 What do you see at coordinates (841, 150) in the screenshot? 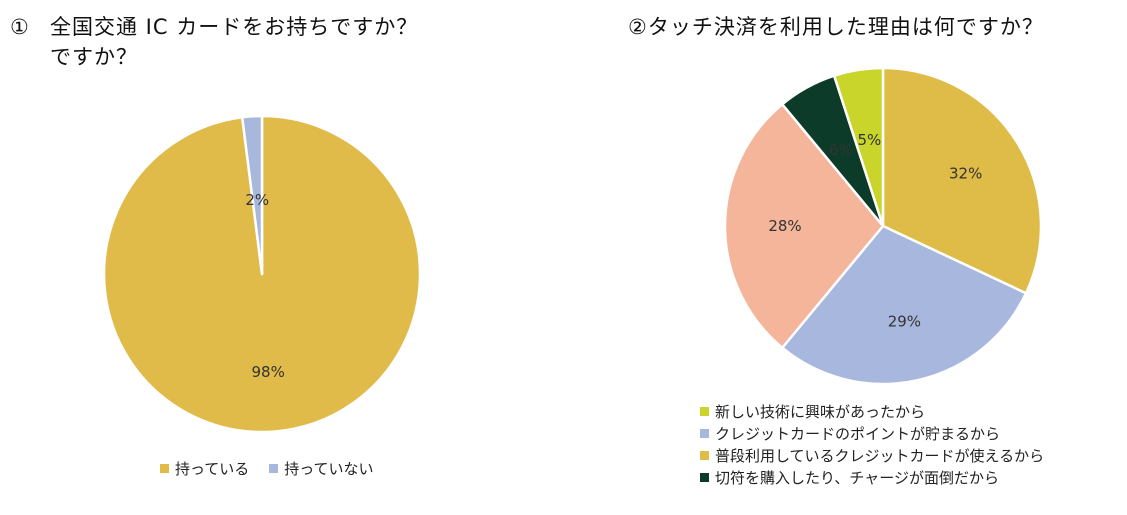
I see `chart2-data-label-4: 6%` at bounding box center [841, 150].